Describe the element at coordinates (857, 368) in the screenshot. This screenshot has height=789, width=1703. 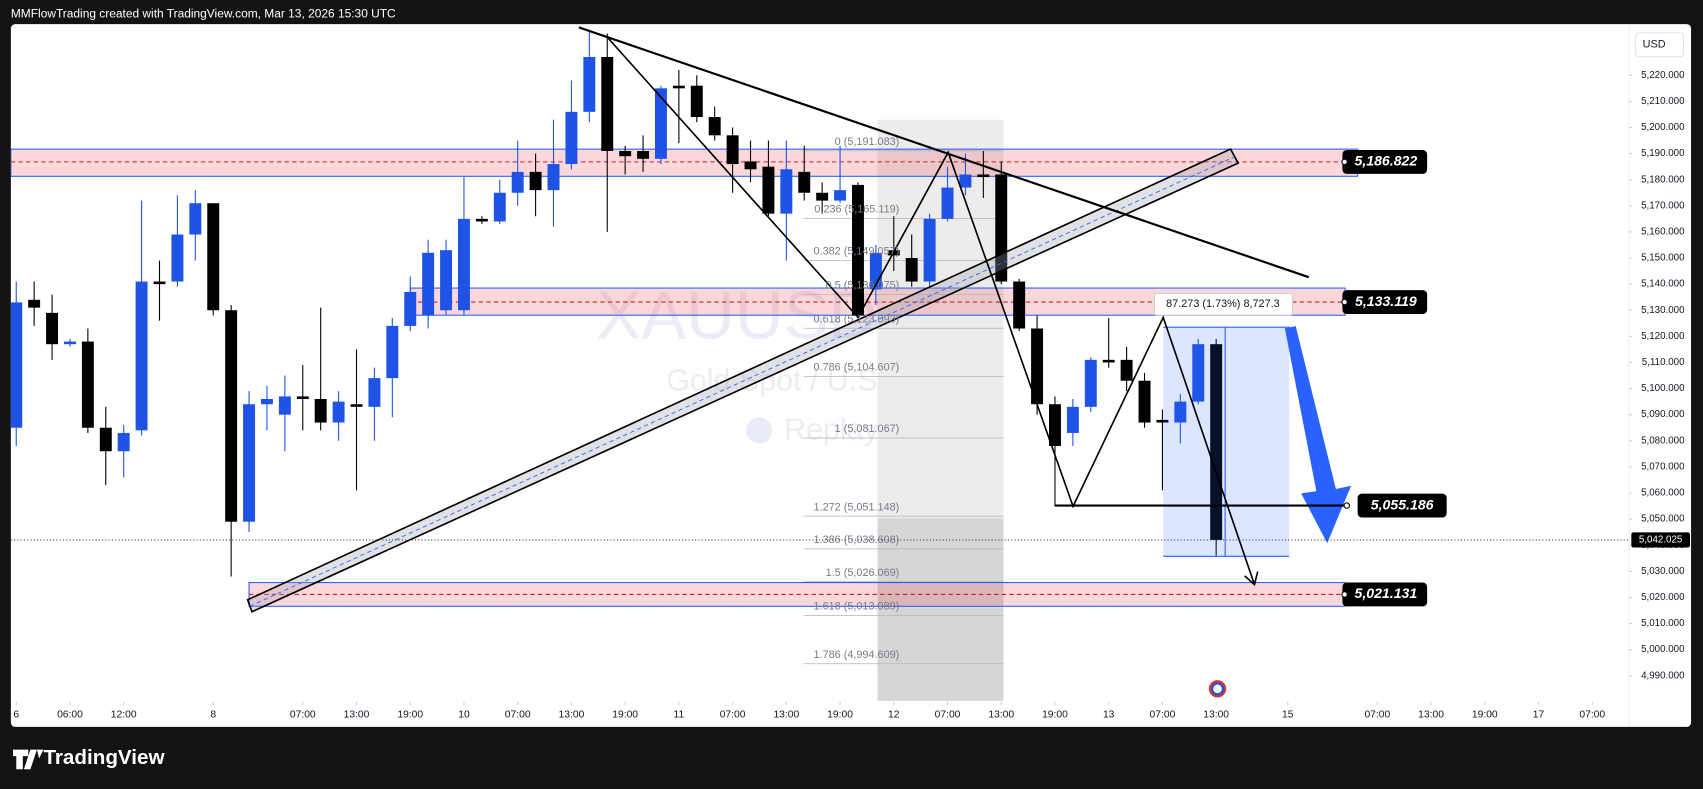
I see `fib-label: 0.786 (5,104.607)` at that location.